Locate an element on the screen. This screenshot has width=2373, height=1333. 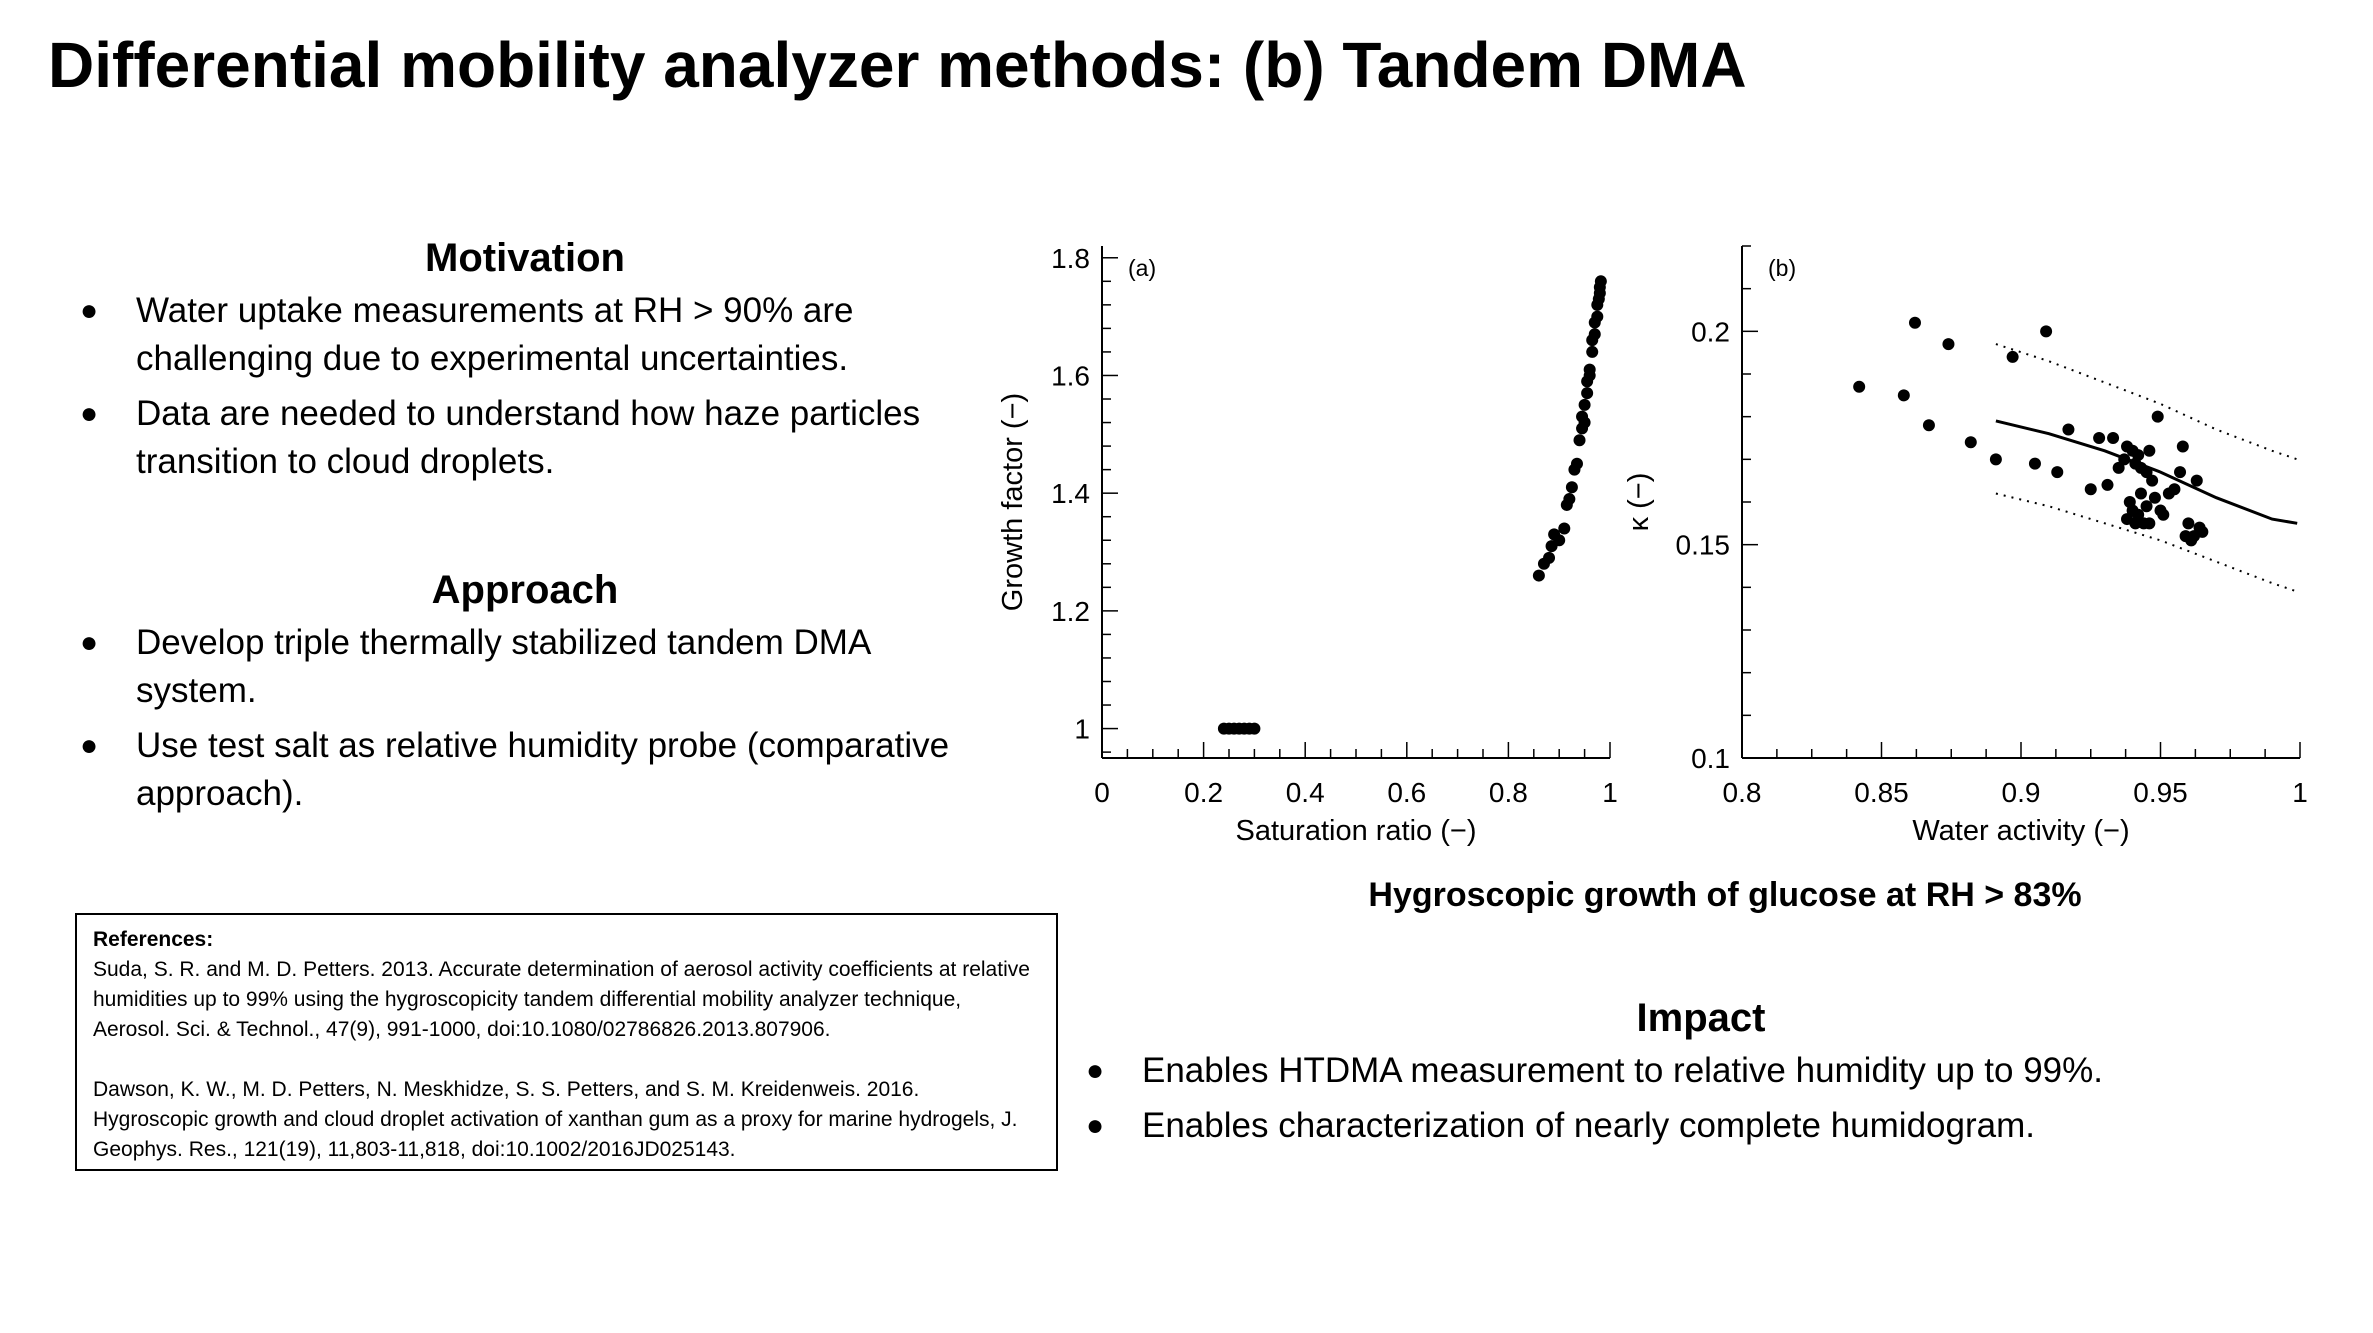
x-tick-label: 0.6 is located at coordinates (1406, 792).